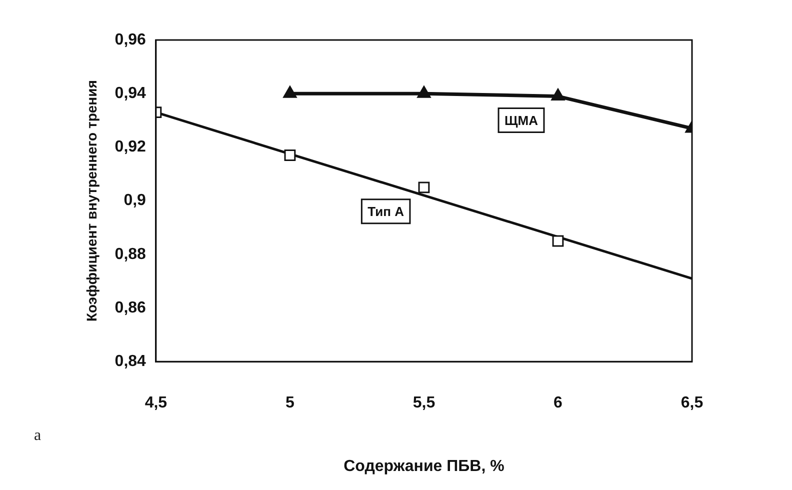 The height and width of the screenshot is (490, 792). What do you see at coordinates (130, 147) in the screenshot?
I see `y-tick-label: 0,92` at bounding box center [130, 147].